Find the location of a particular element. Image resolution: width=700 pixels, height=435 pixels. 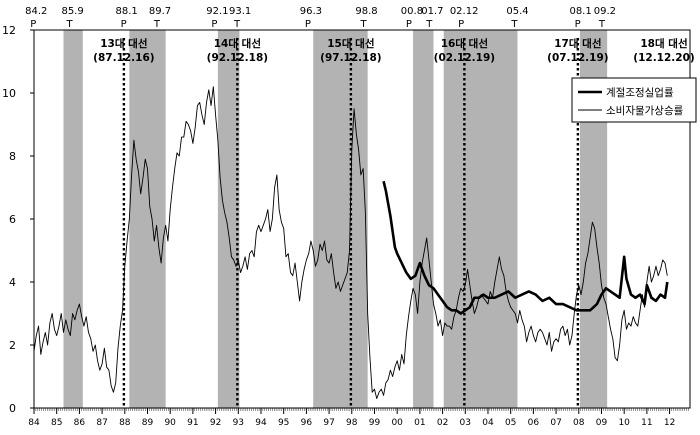

election-date: (07.12.19) is located at coordinates (577, 58).